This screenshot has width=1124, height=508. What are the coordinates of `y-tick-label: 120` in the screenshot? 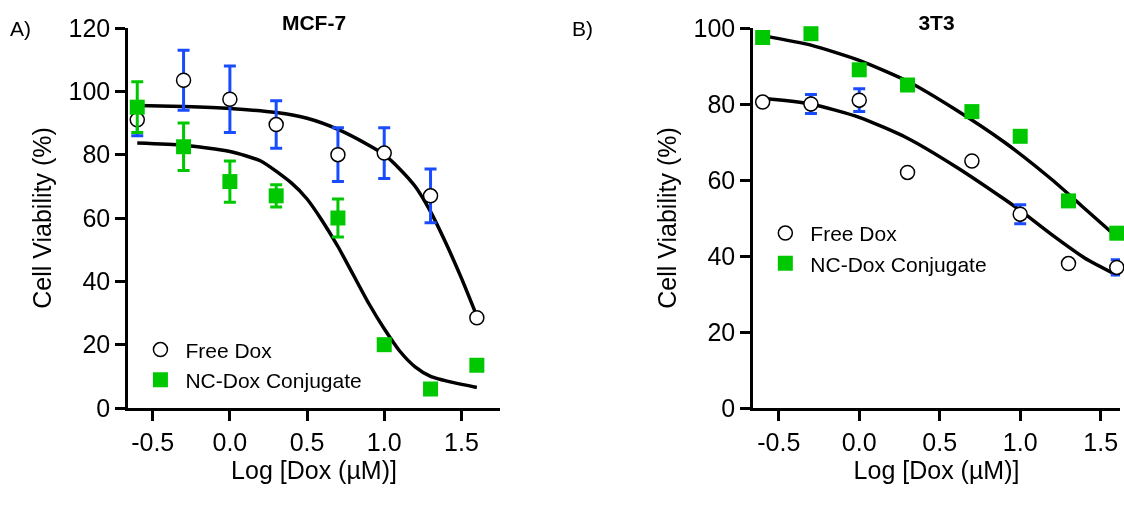 It's located at (89, 27).